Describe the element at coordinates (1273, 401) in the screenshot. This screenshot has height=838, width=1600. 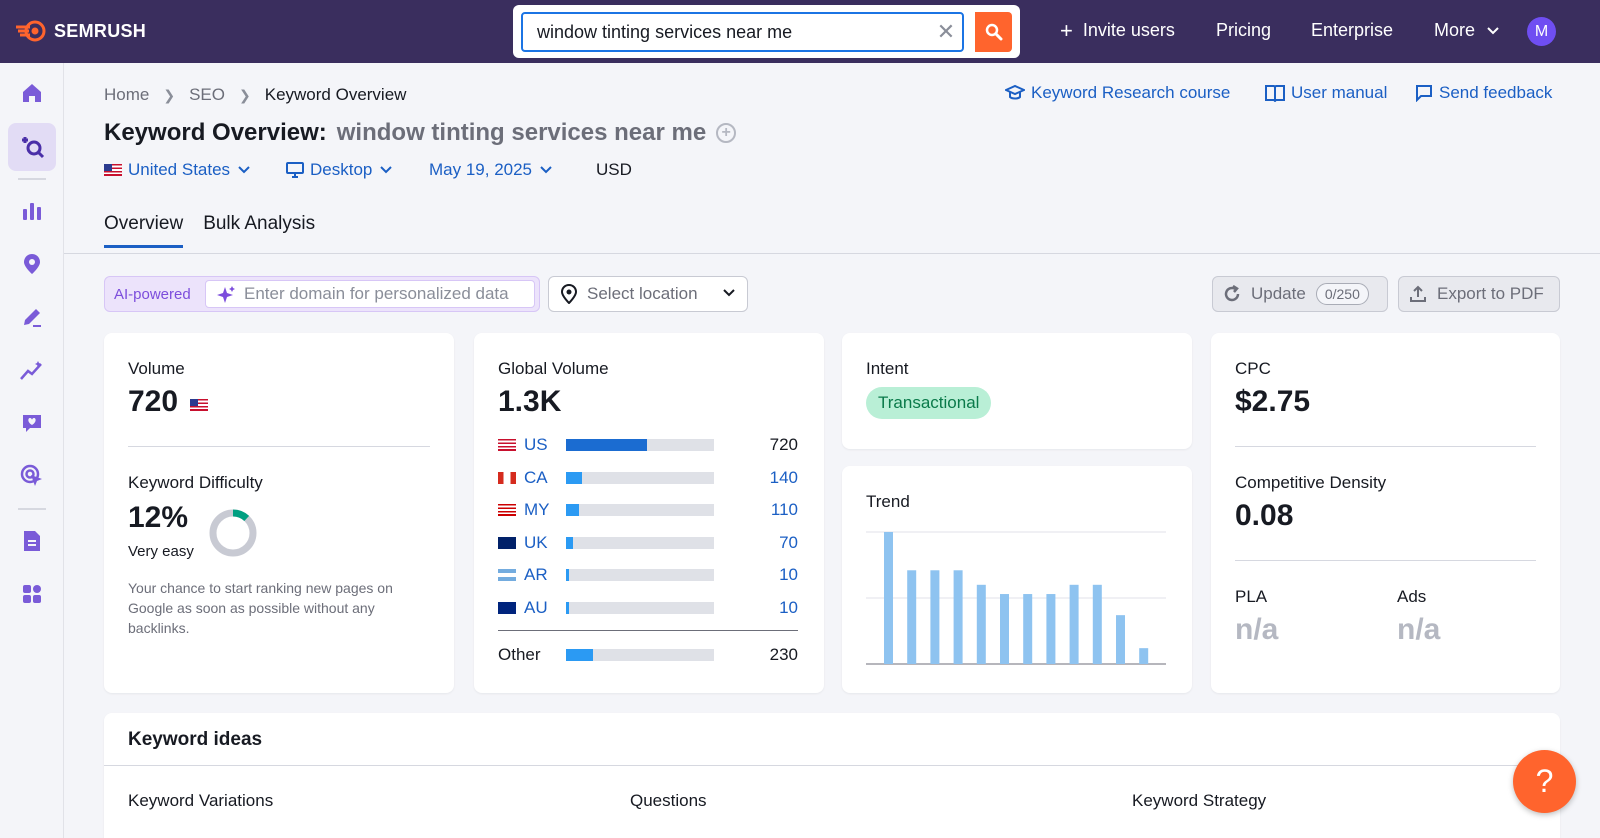
I see `cpc-value: $2.75` at that location.